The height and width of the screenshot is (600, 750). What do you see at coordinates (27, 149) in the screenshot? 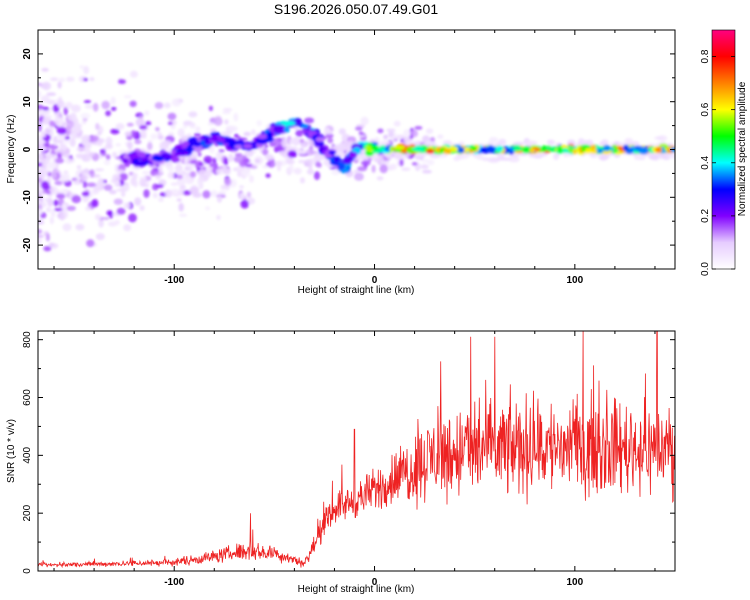
I see `spectrogram-y-tick-label: 0` at bounding box center [27, 149].